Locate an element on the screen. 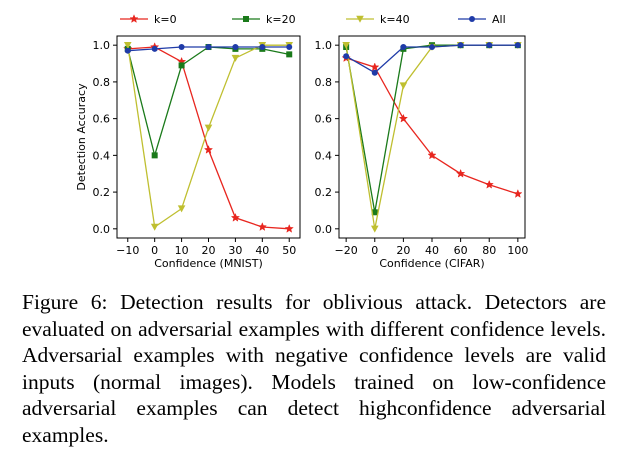 This screenshot has height=468, width=621. x-axis-label: Confidence (CIFAR) is located at coordinates (431, 263).